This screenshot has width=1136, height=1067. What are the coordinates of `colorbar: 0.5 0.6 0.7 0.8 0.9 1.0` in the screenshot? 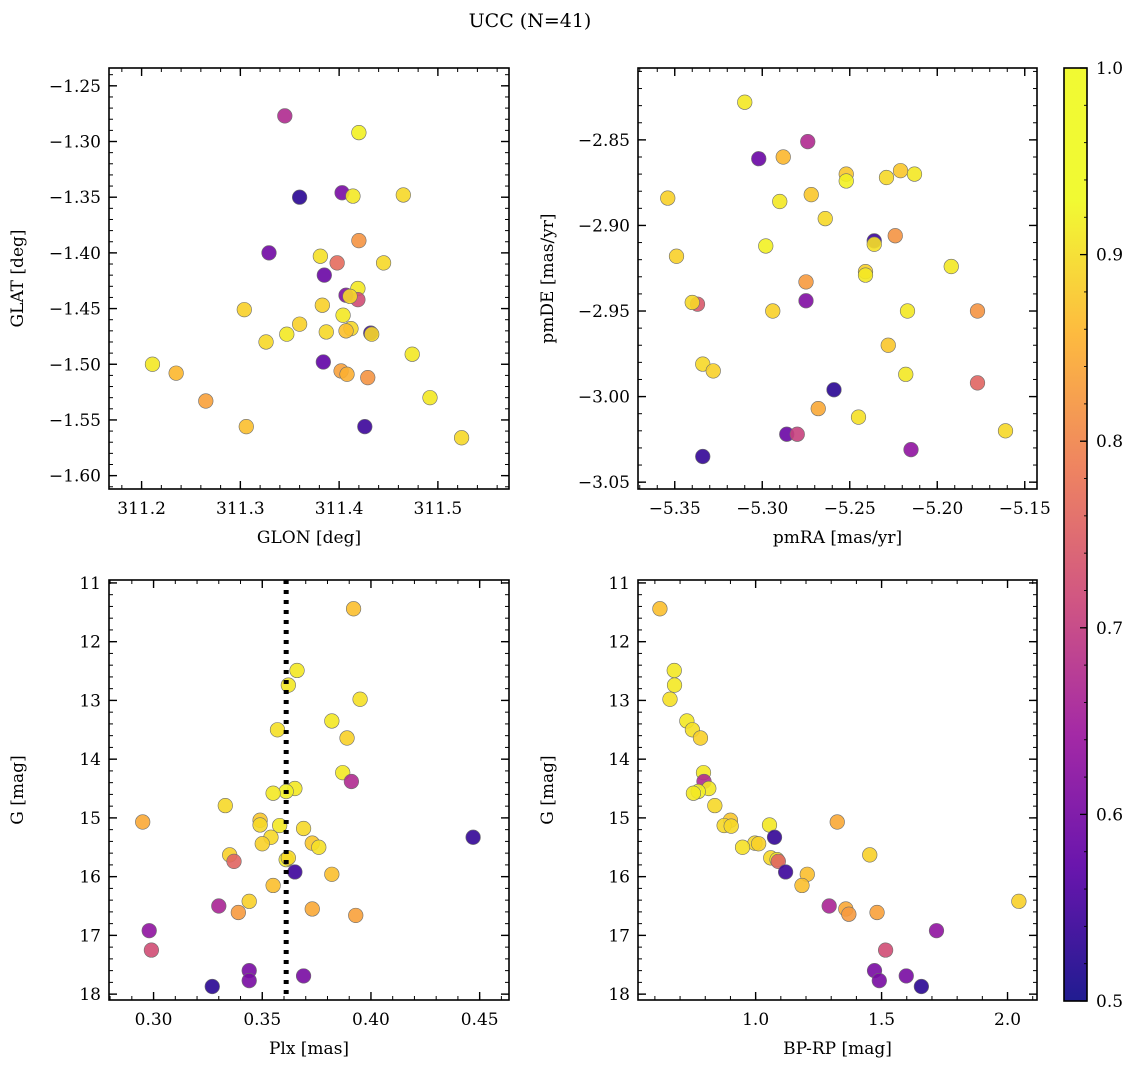 It's located at (1093, 535).